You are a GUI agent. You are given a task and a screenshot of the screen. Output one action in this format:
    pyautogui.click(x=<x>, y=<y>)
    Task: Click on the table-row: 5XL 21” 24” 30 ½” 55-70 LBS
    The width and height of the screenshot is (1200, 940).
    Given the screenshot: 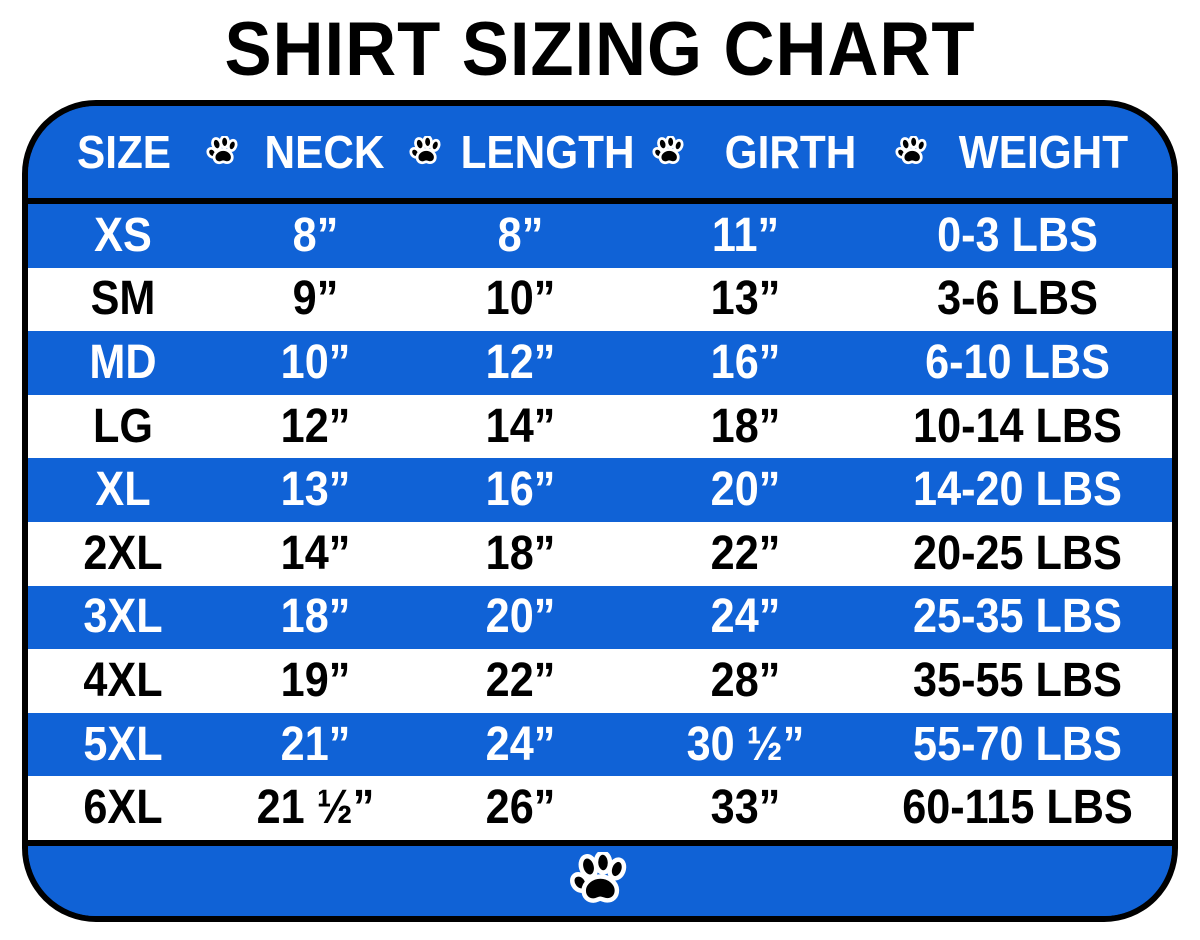 What is the action you would take?
    pyautogui.click(x=600, y=744)
    